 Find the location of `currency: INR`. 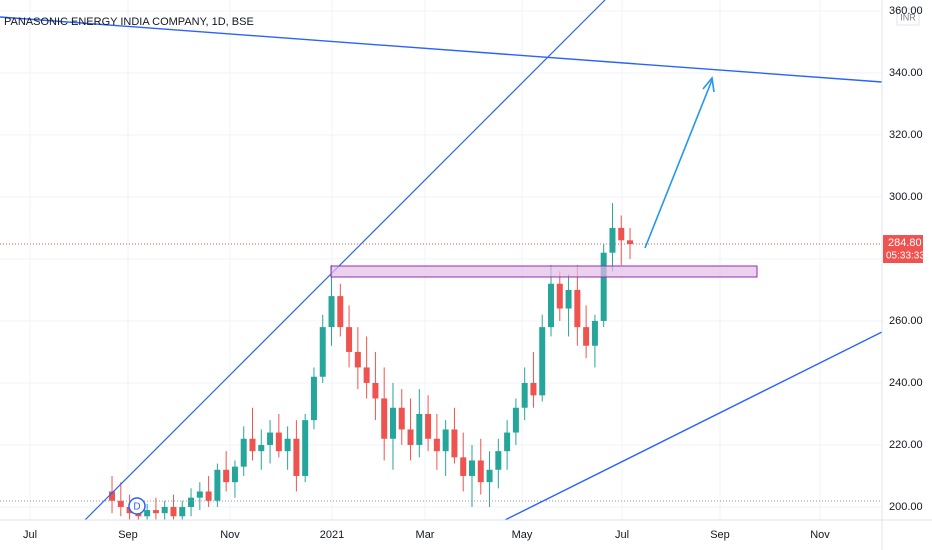

currency: INR is located at coordinates (908, 17).